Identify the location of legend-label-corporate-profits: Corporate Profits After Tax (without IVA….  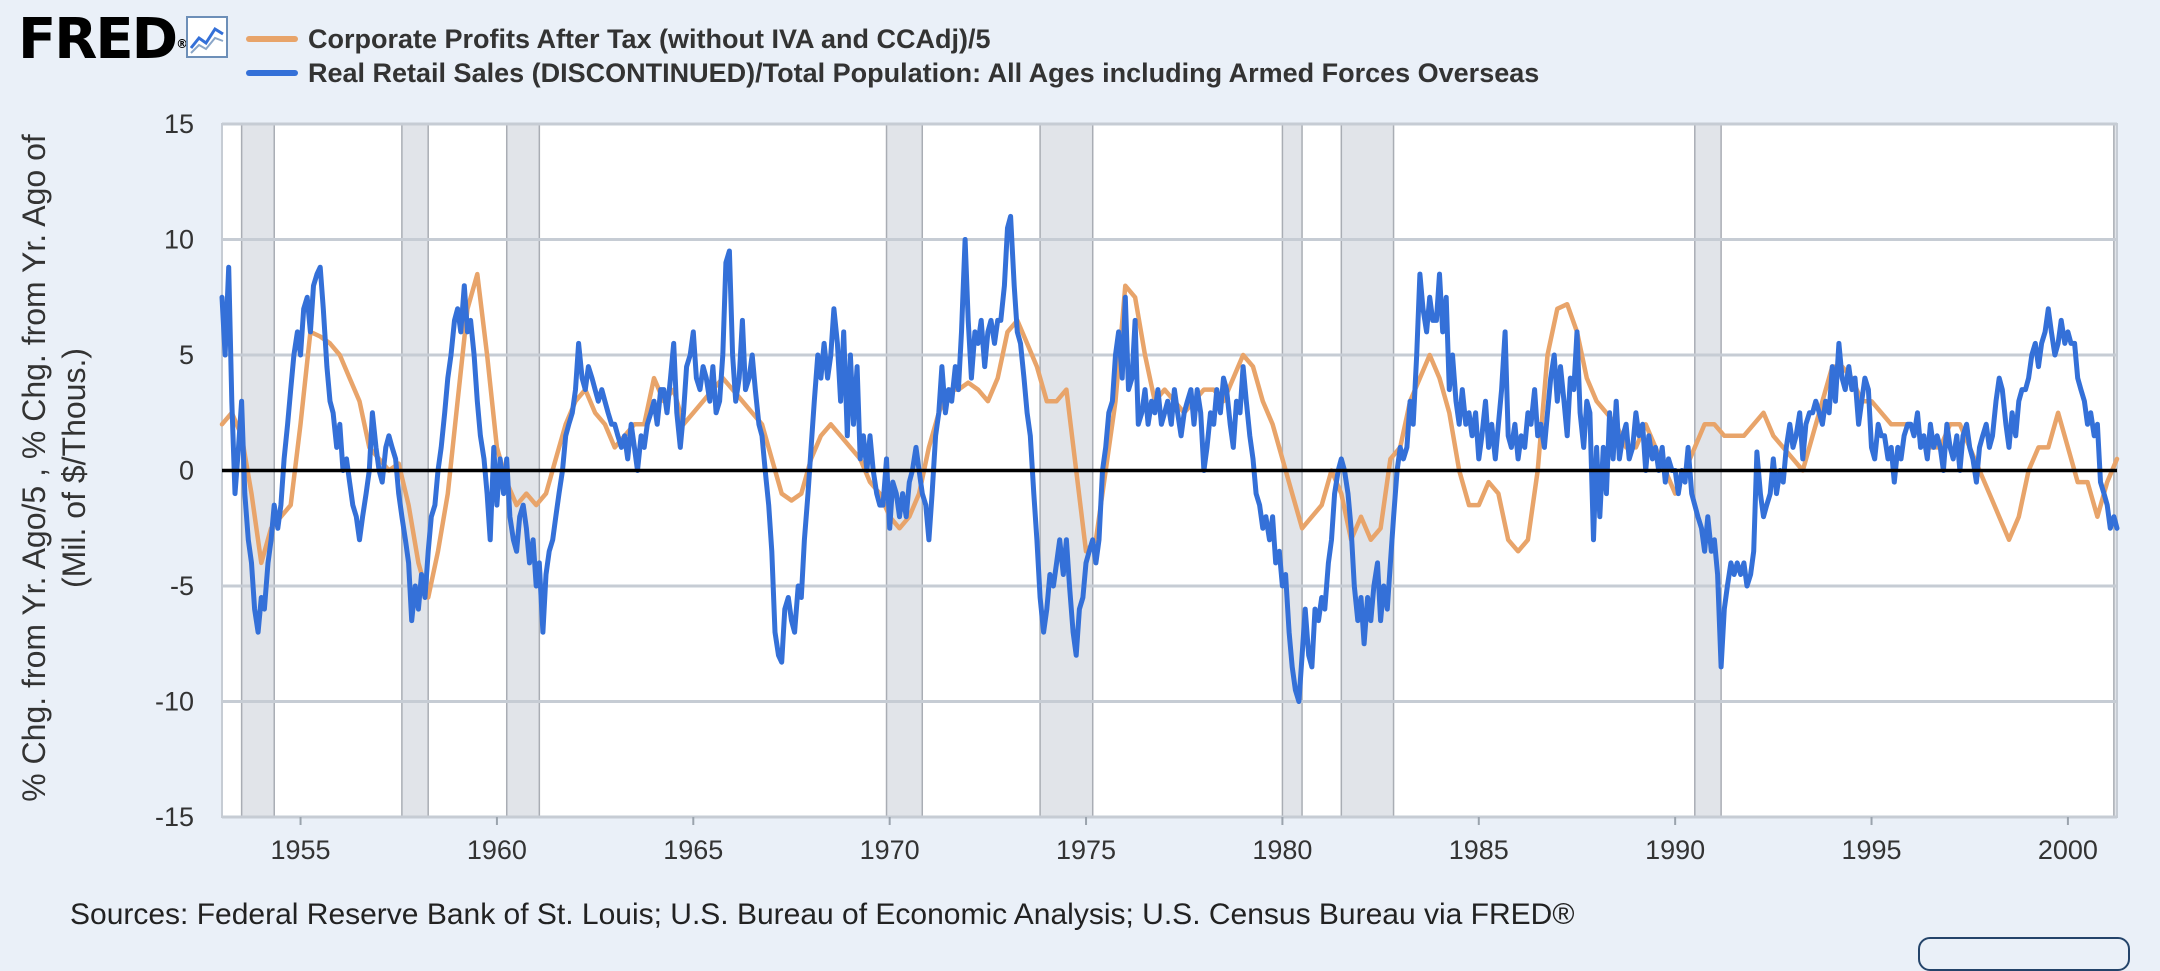
(649, 38).